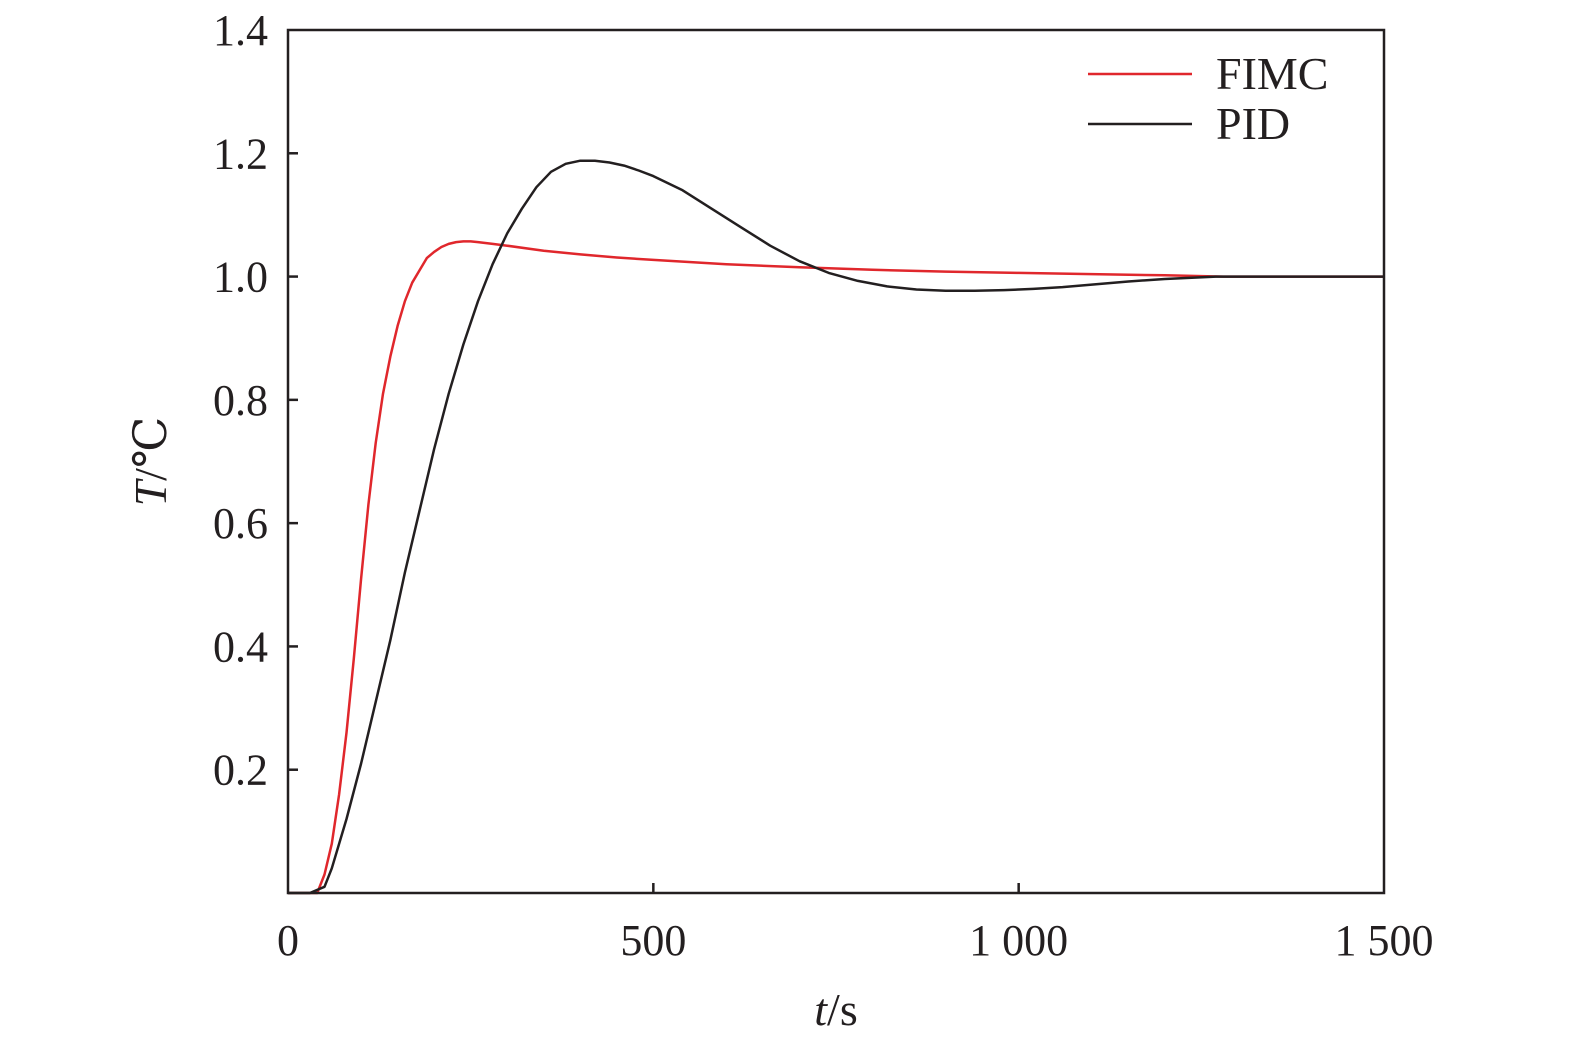 The width and height of the screenshot is (1575, 1045). Describe the element at coordinates (653, 940) in the screenshot. I see `x-tick-label: 500` at that location.